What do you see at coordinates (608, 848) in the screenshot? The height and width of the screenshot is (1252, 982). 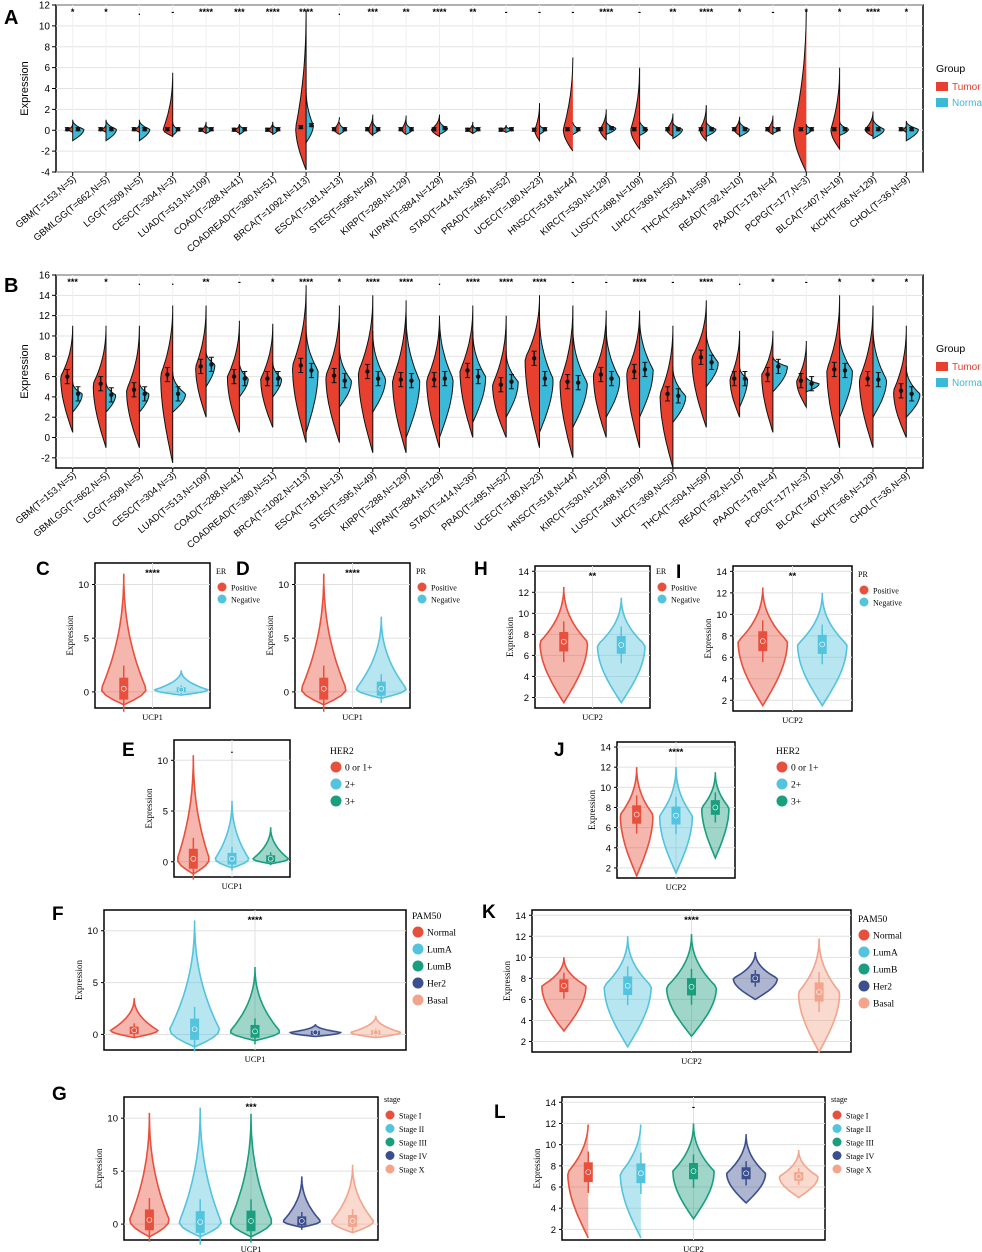 I see `y-tick-label: 4` at bounding box center [608, 848].